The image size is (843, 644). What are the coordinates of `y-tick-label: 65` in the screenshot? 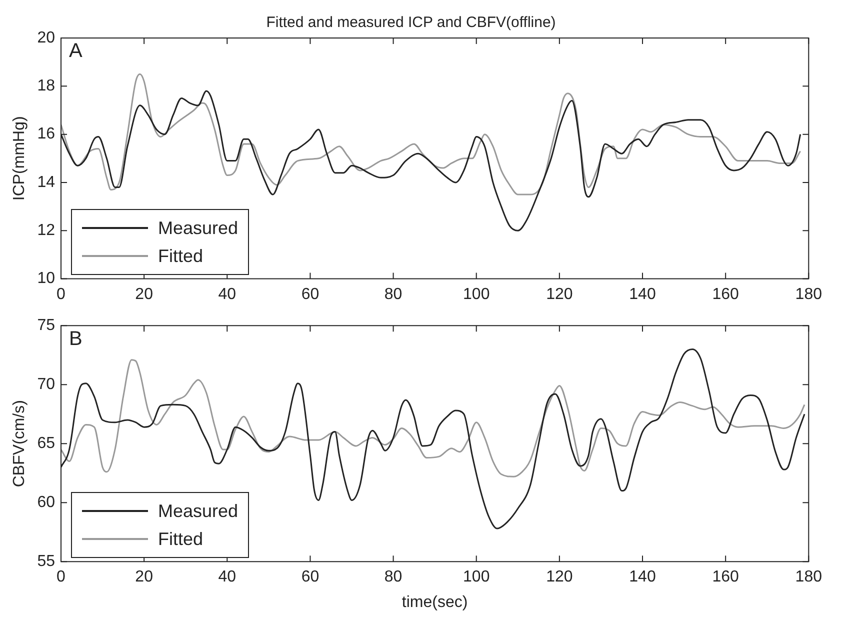 It's located at (46, 443).